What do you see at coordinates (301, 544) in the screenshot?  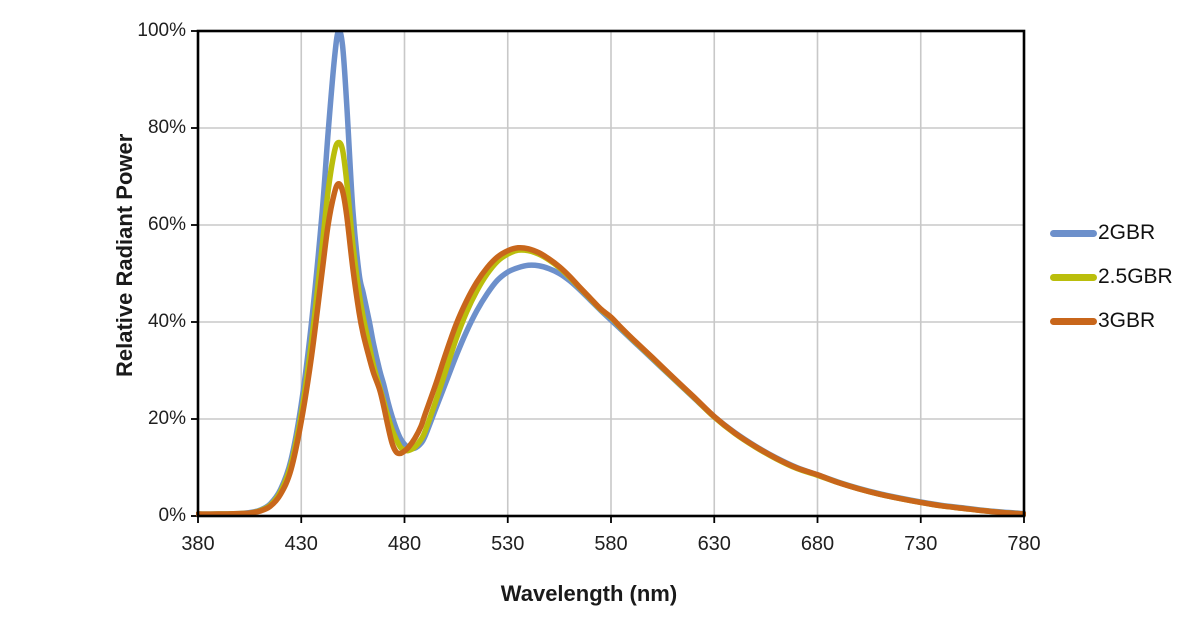 I see `x-tick-label: 430` at bounding box center [301, 544].